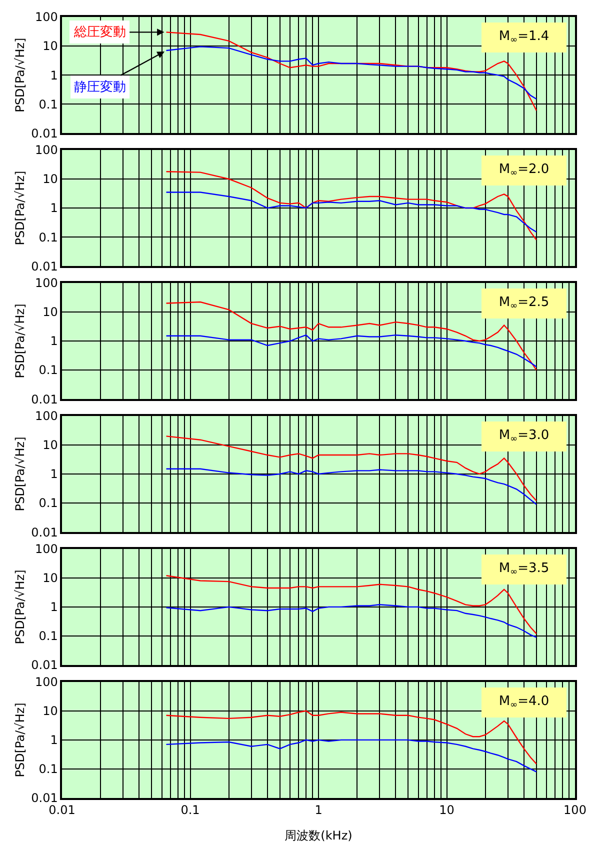 The height and width of the screenshot is (854, 596). What do you see at coordinates (100, 87) in the screenshot?
I see `text: 静圧変動` at bounding box center [100, 87].